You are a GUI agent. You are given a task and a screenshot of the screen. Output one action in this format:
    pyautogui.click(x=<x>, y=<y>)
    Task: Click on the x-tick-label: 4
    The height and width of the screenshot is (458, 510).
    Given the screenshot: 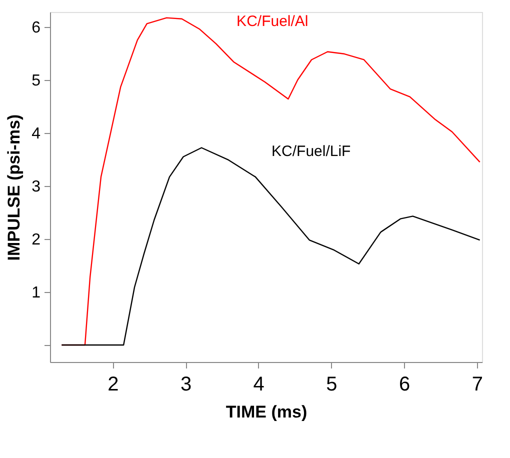 What is the action you would take?
    pyautogui.click(x=258, y=385)
    